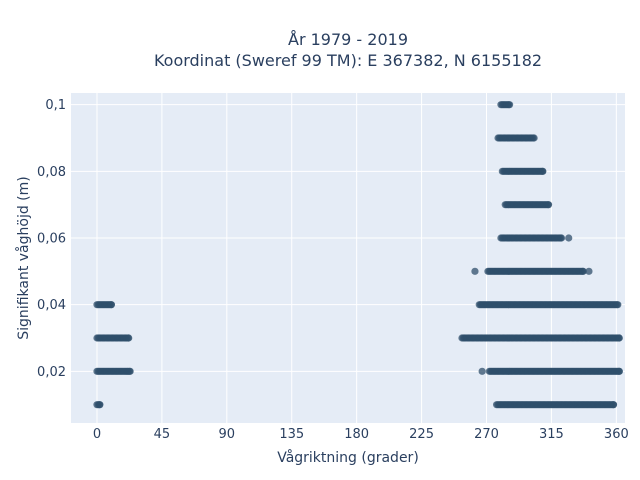 This screenshot has width=640, height=480. I want to click on y-axis-label: Signifikant våghöjd (m), so click(23, 257).